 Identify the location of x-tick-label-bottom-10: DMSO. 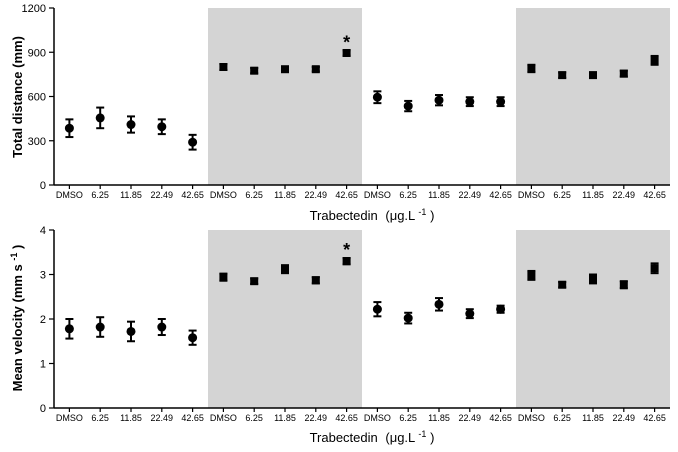
(377, 418).